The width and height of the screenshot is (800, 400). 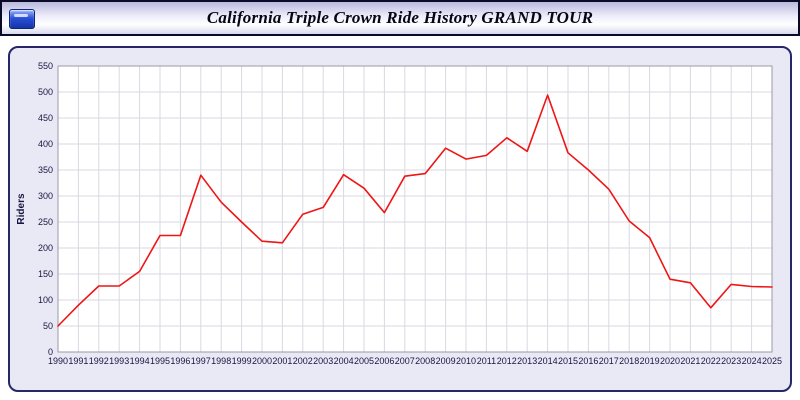 What do you see at coordinates (45, 274) in the screenshot?
I see `y-tick-label: 150` at bounding box center [45, 274].